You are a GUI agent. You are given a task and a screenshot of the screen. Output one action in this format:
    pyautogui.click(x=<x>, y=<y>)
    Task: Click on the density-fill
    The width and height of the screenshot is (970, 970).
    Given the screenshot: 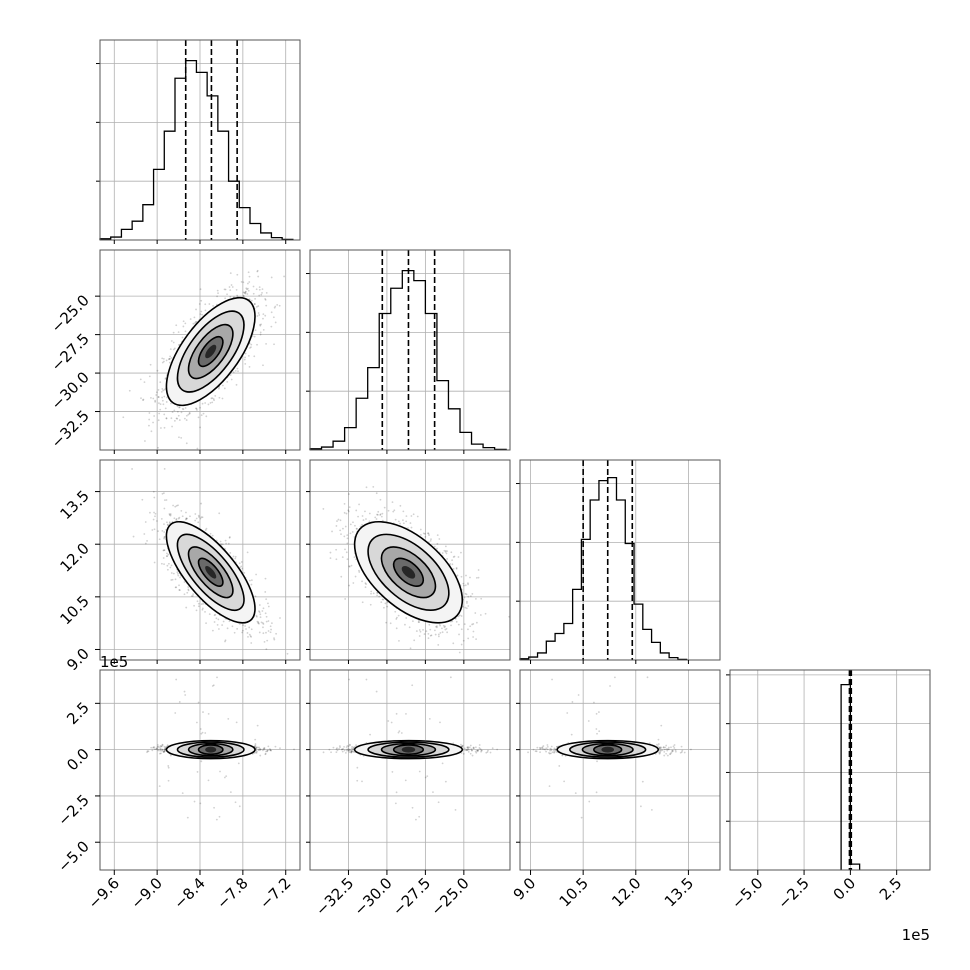 What is the action you would take?
    pyautogui.click(x=211, y=351)
    